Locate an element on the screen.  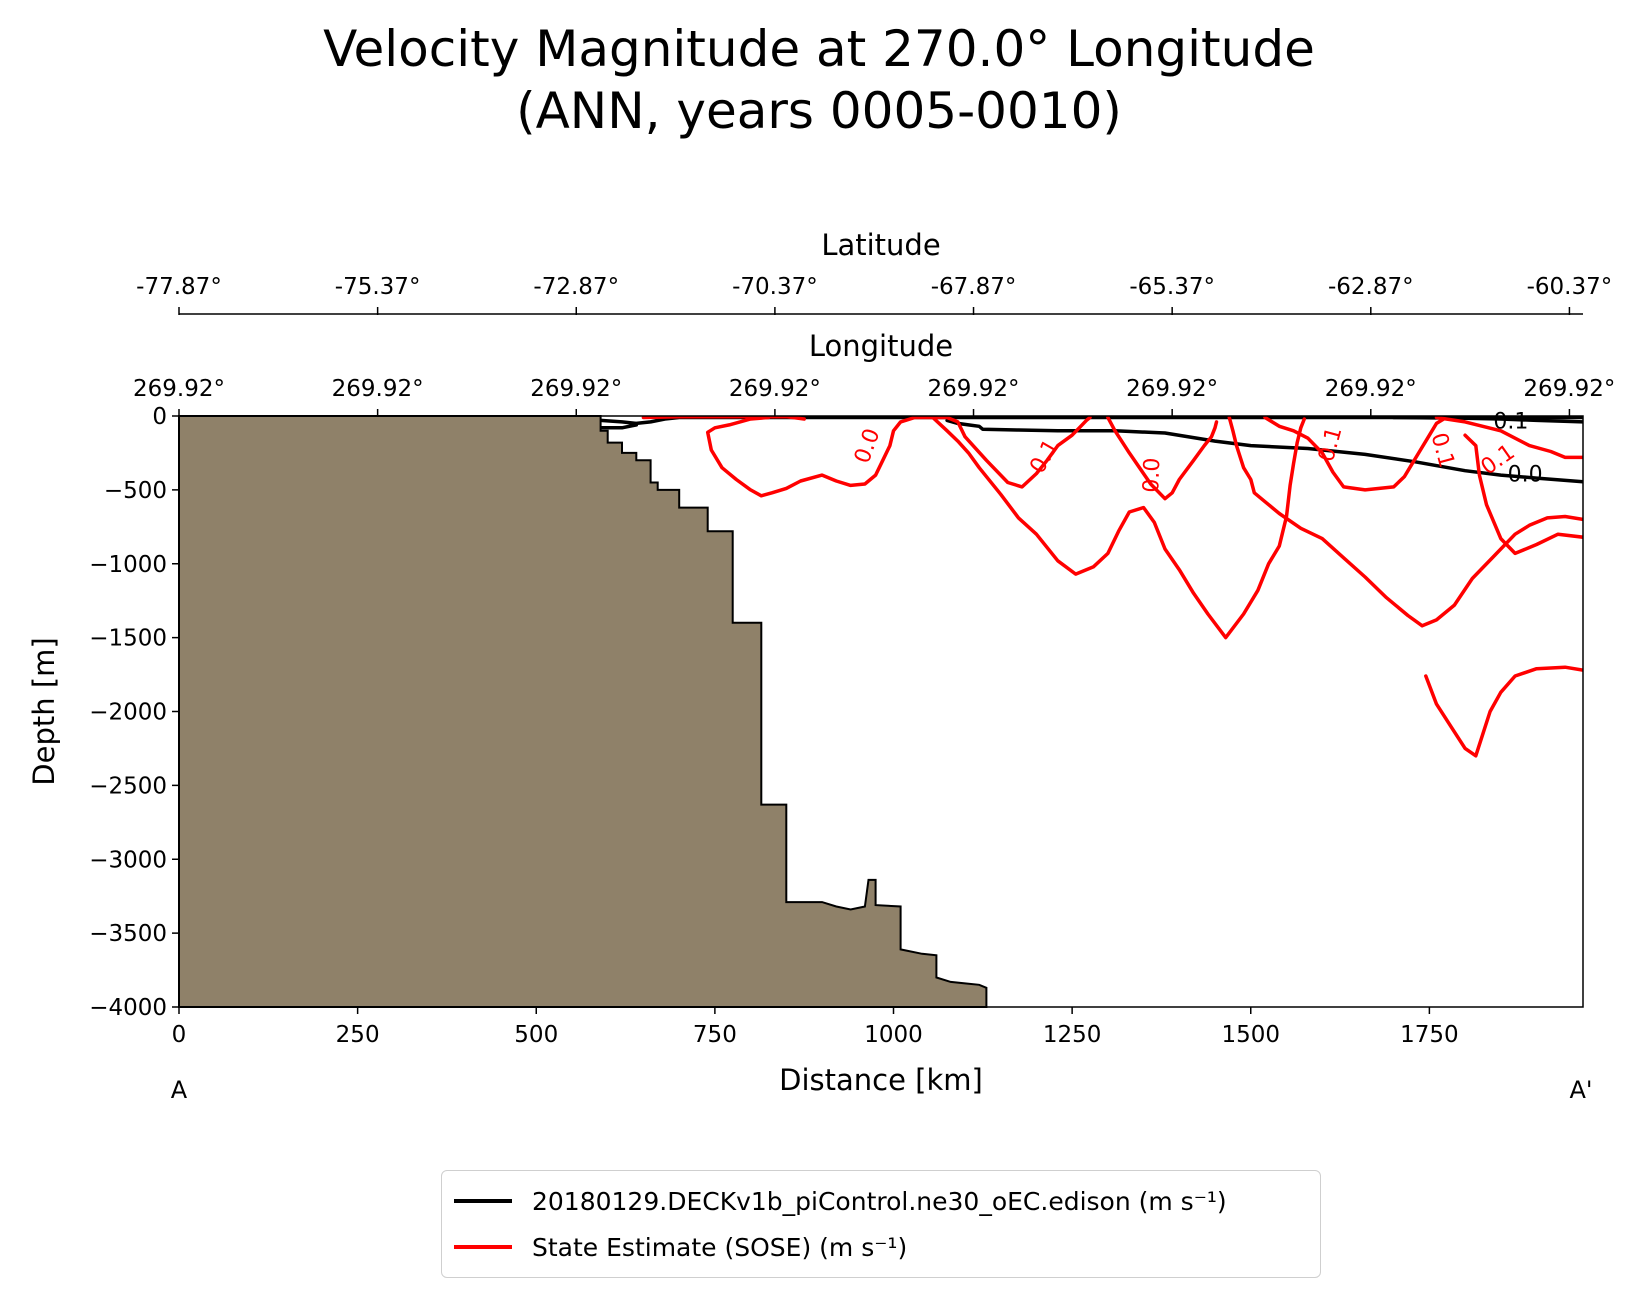
x-tick-label: 750 is located at coordinates (715, 1035).